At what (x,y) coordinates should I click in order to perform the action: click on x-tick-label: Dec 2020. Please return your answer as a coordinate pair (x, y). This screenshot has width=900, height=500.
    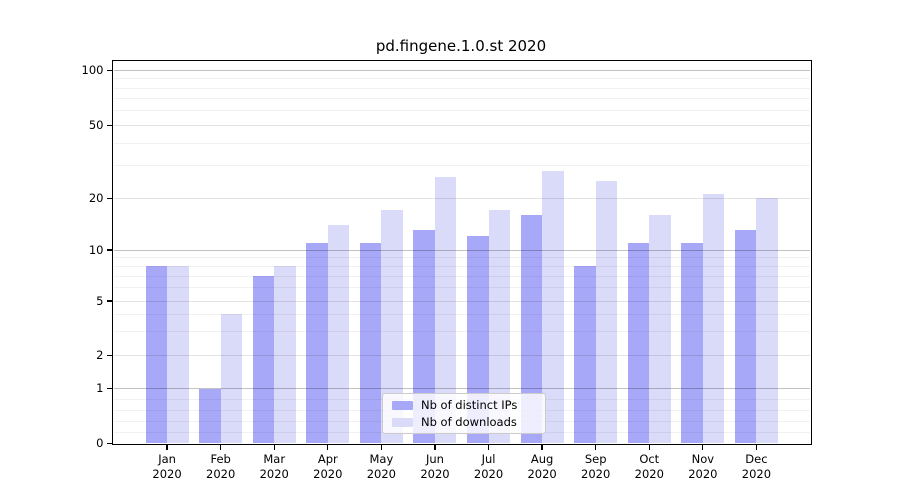
    Looking at the image, I should click on (756, 466).